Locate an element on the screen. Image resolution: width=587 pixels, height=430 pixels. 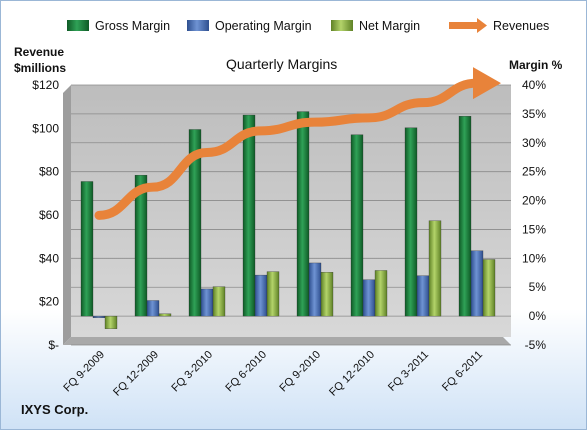
right-tick-label: 30% is located at coordinates (534, 143).